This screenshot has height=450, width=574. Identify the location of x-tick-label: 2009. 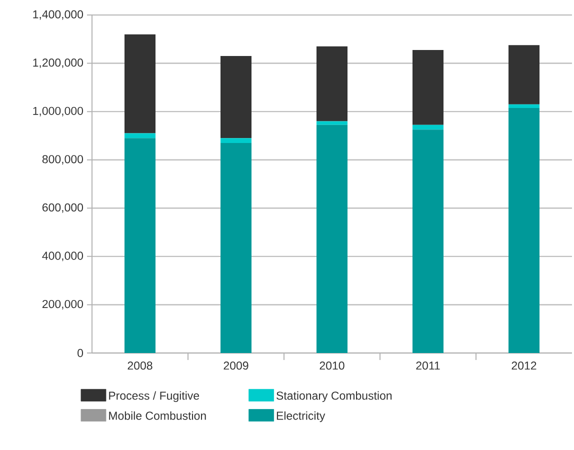
(236, 366).